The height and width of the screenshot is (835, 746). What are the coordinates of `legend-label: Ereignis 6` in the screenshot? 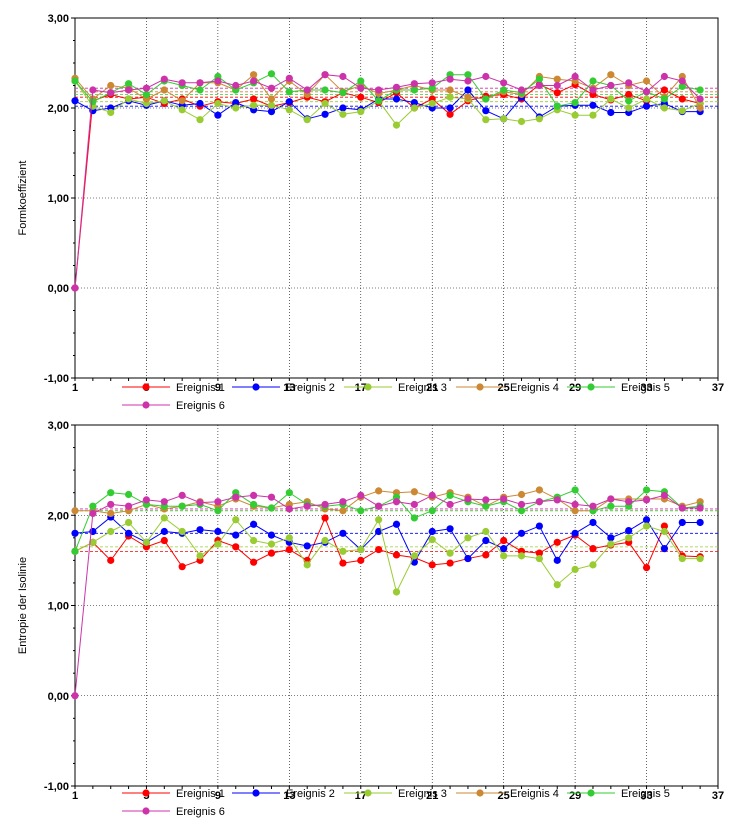 It's located at (200, 812).